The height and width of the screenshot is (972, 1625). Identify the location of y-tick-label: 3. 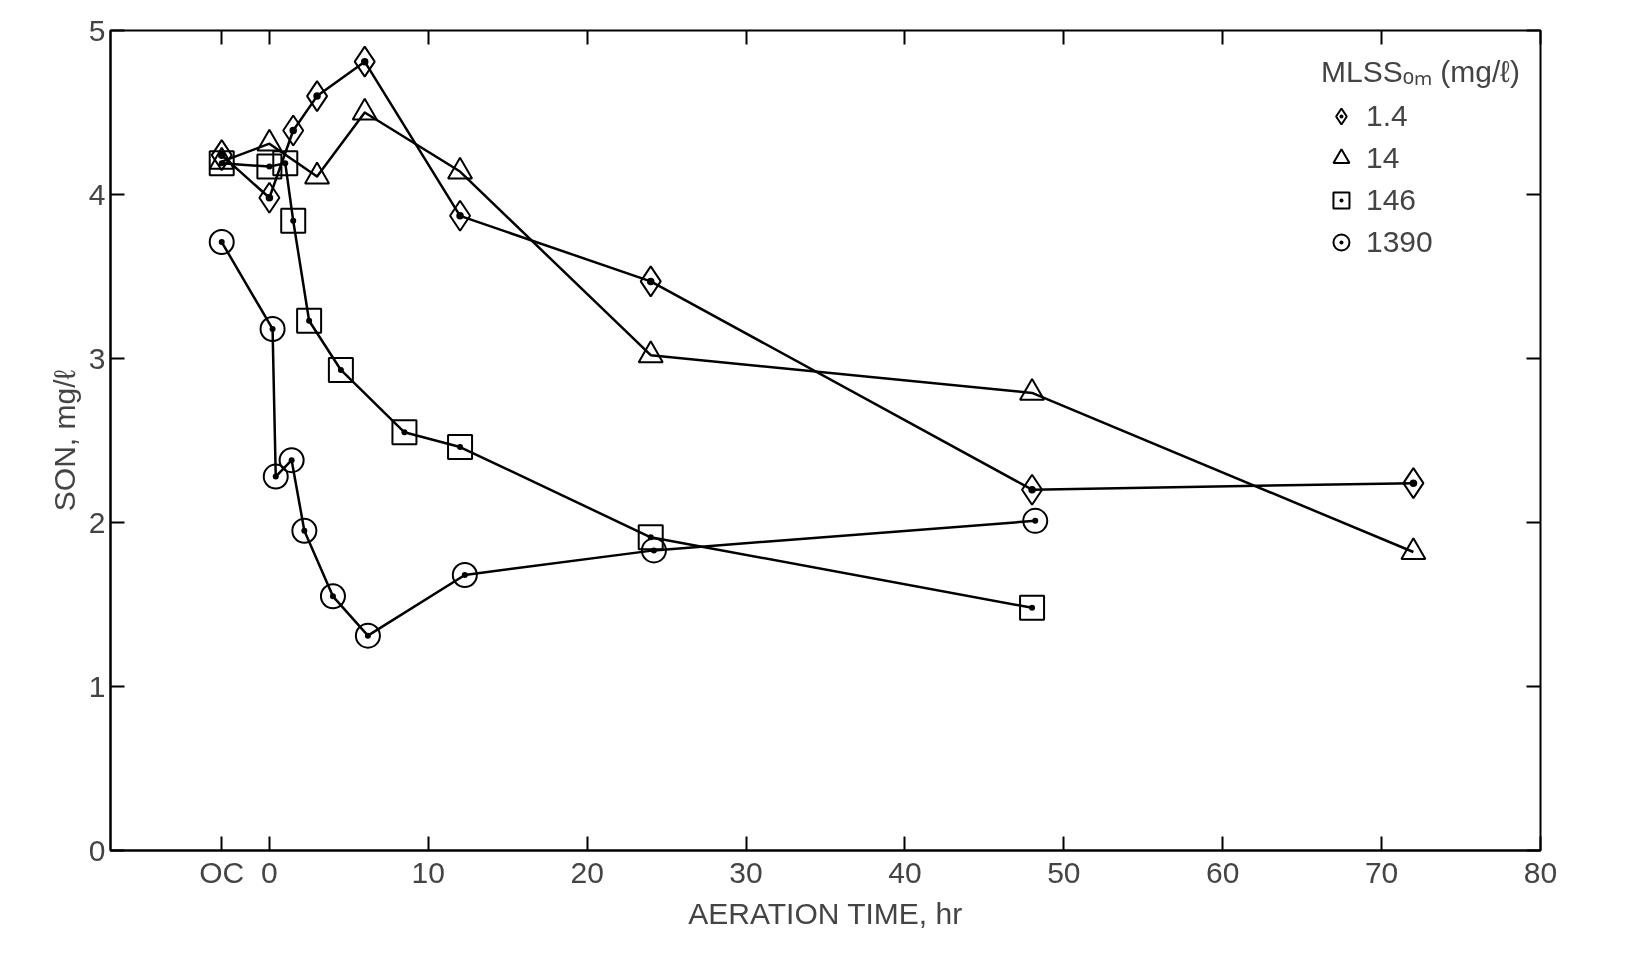
(97, 358).